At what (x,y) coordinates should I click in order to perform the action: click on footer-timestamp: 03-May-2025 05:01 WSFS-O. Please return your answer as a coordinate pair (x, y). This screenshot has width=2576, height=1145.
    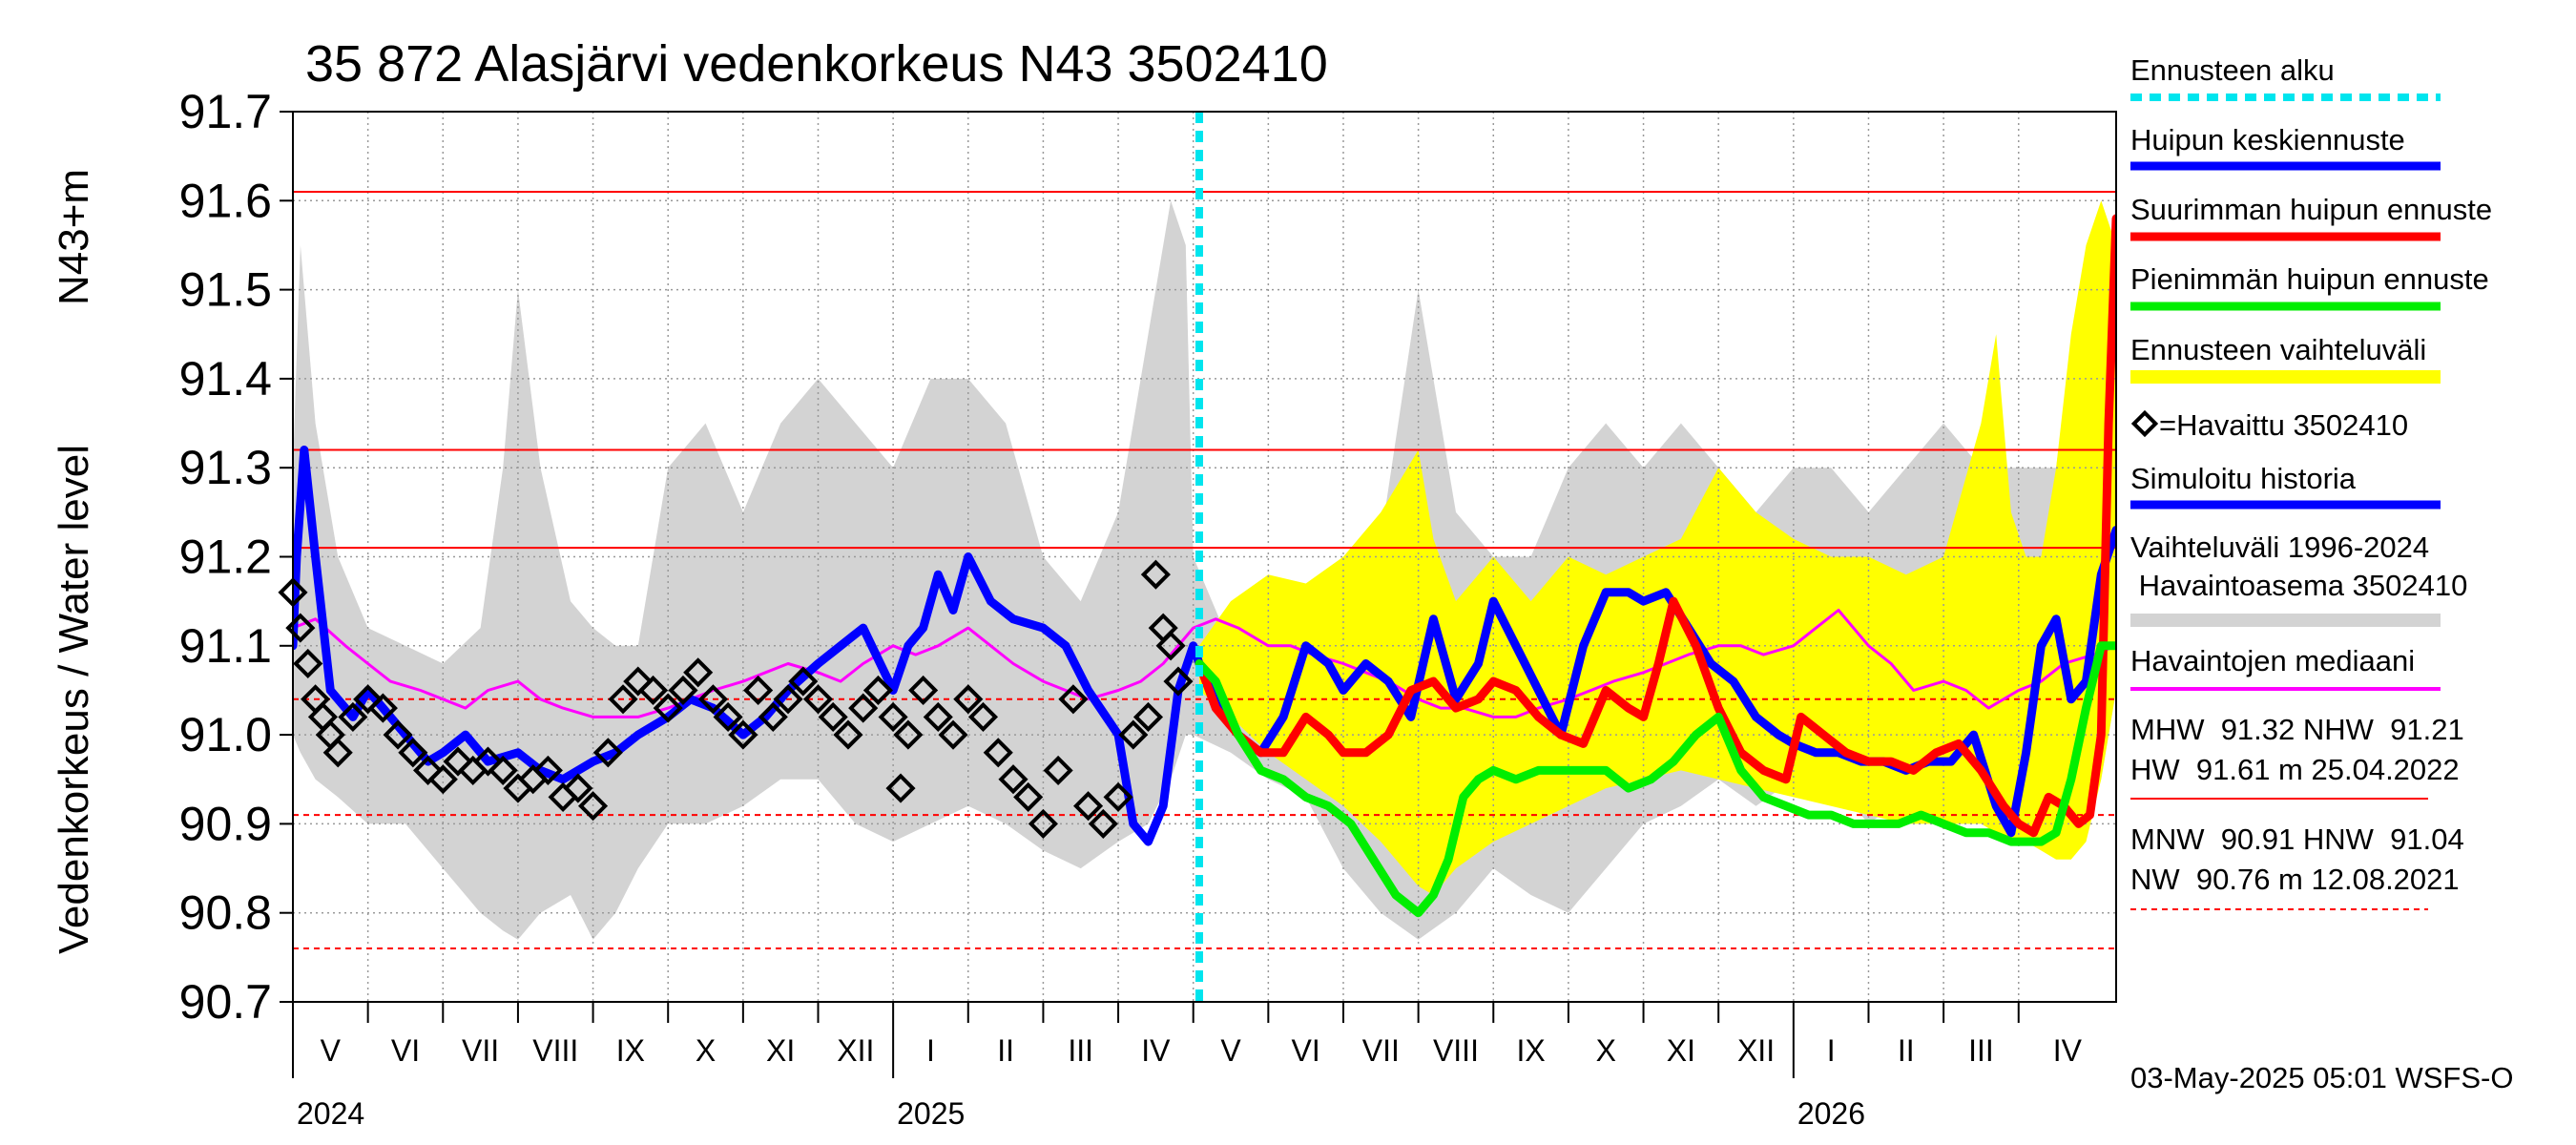
    Looking at the image, I should click on (2321, 1077).